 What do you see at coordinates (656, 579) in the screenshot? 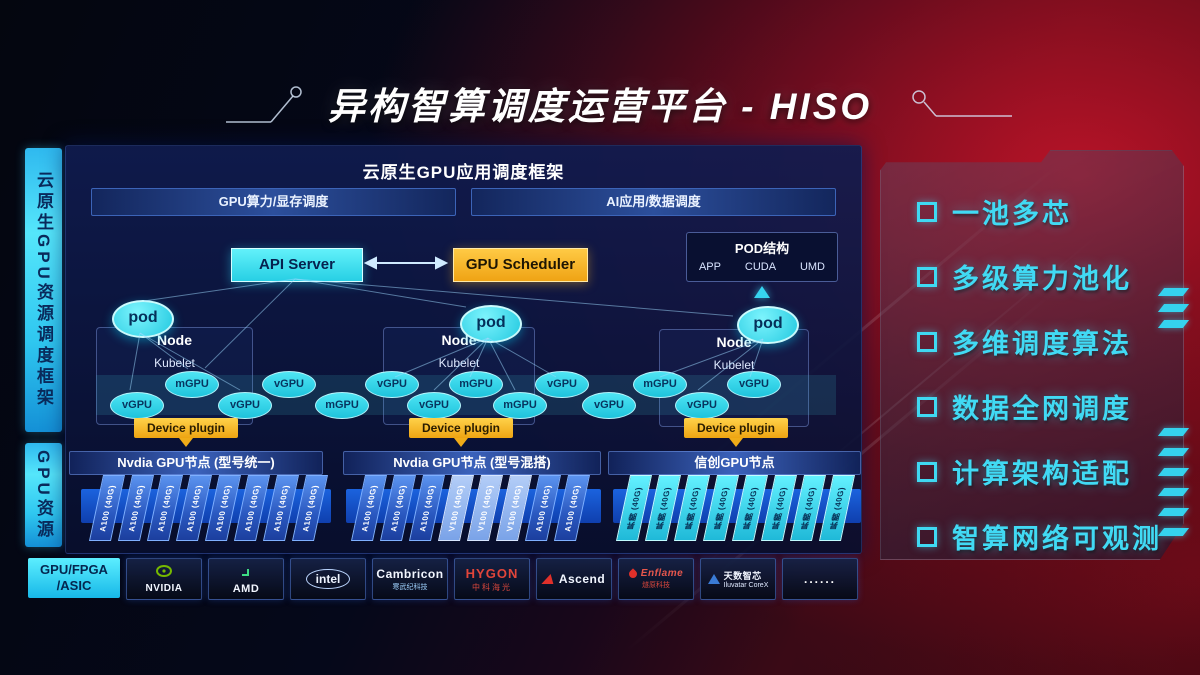
I see `vendor-tile-enflame: Enflame 燧原科技` at bounding box center [656, 579].